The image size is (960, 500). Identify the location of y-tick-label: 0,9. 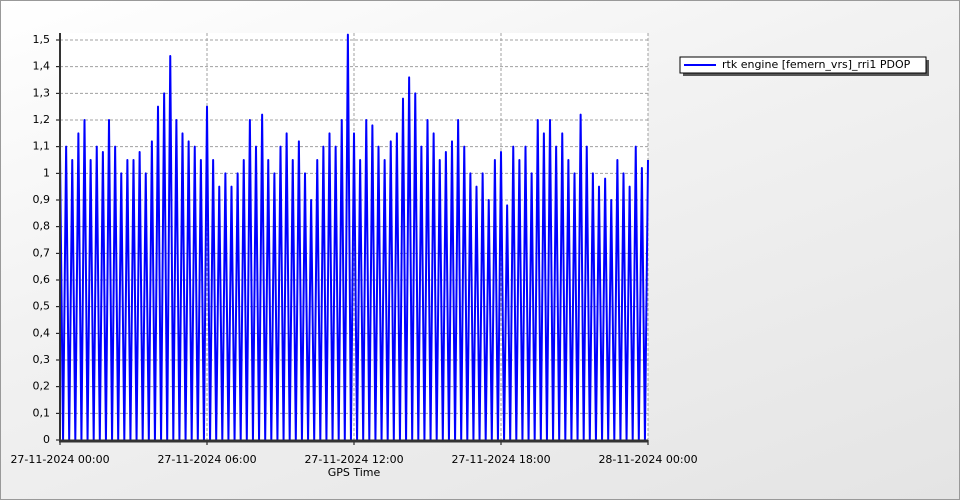
(42, 199).